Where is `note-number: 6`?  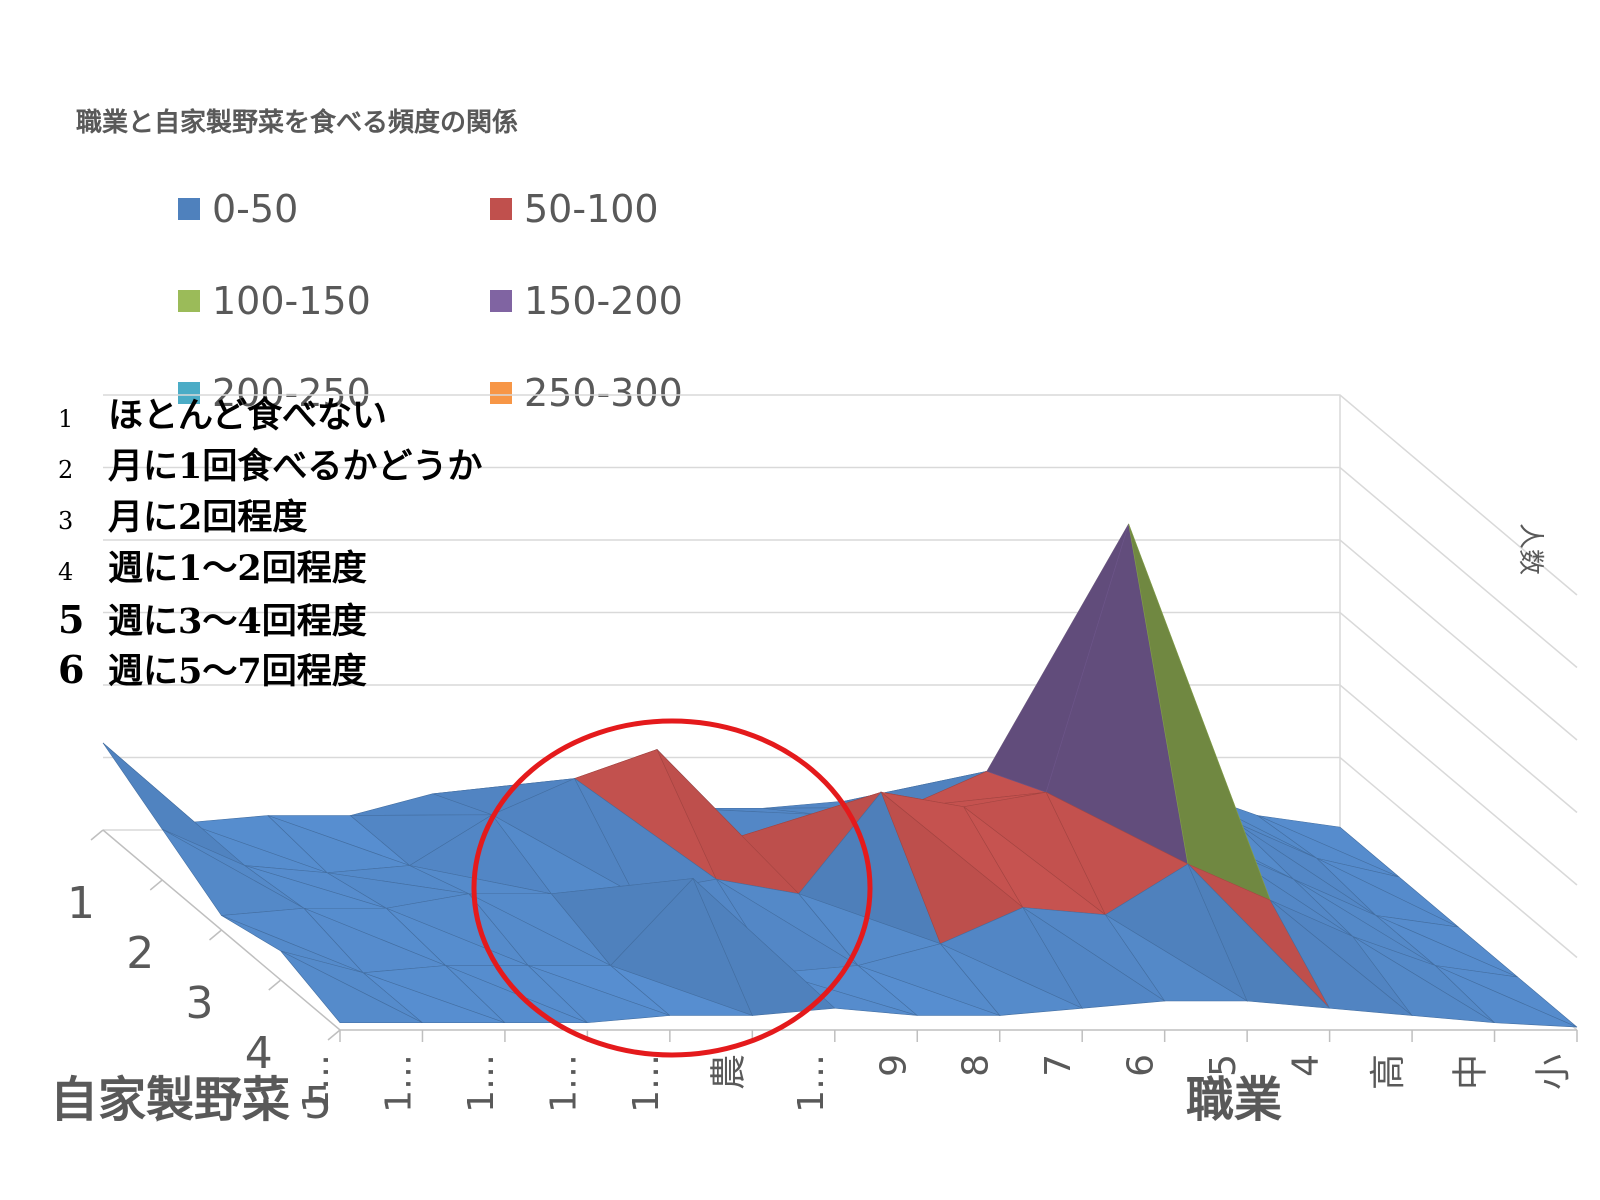 note-number: 6 is located at coordinates (71, 669).